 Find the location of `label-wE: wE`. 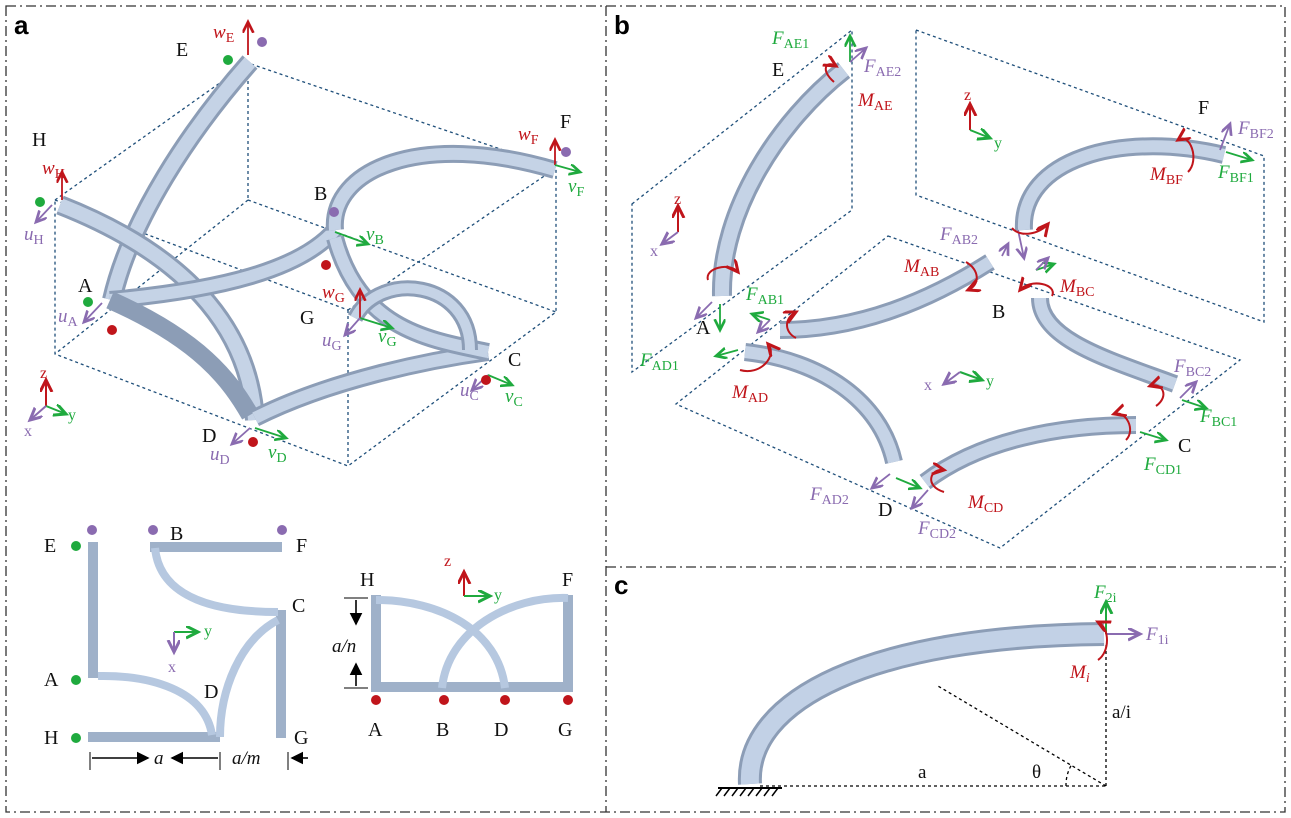

label-wE: wE is located at coordinates (223, 34).